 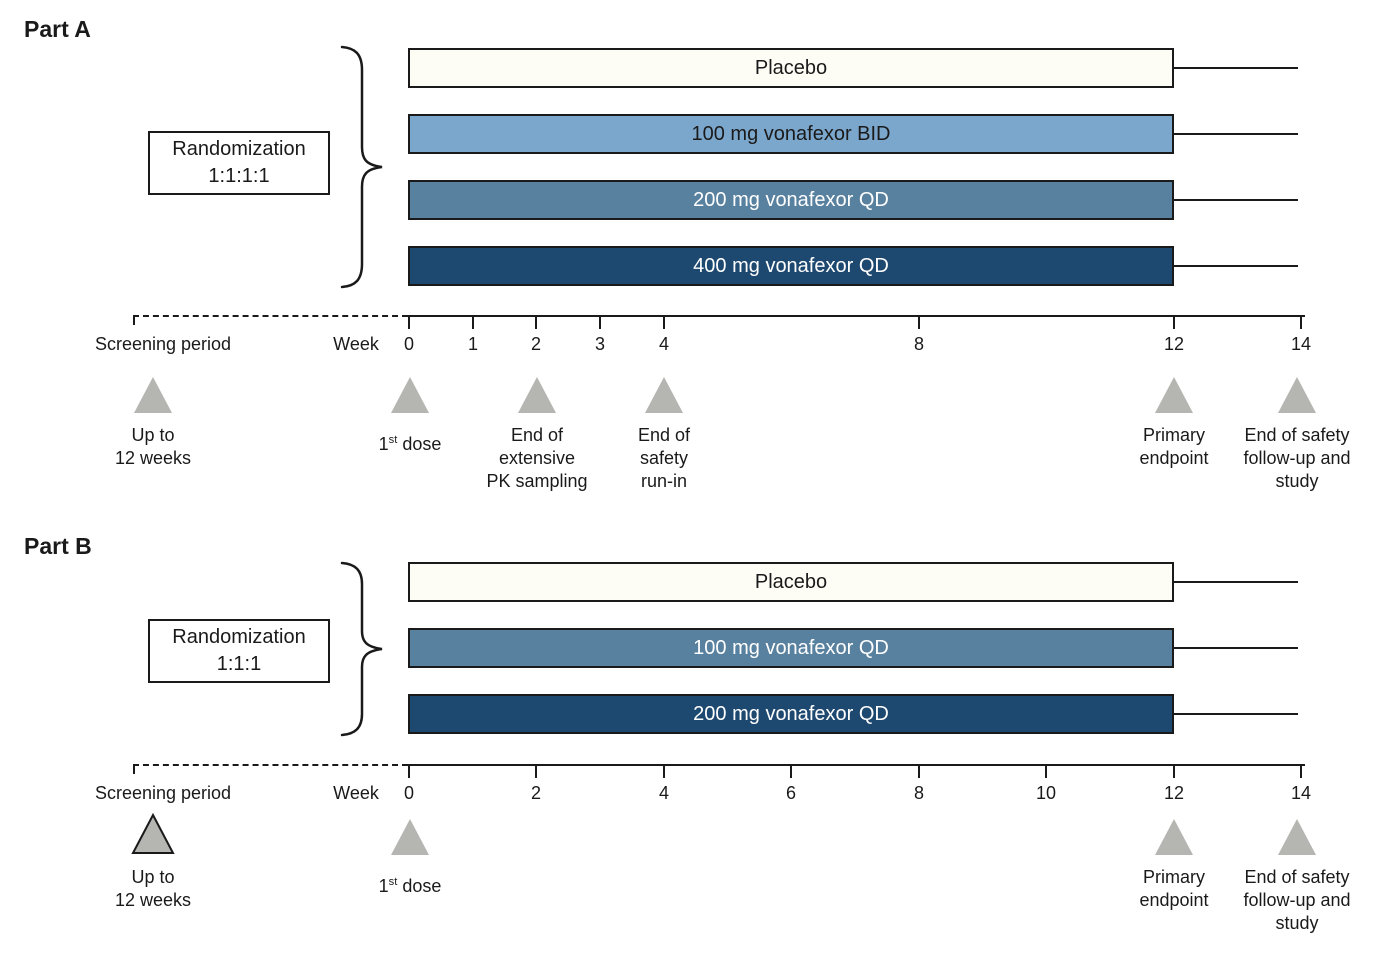 I want to click on part-b-randomization-box: Randomization 1:1:1, so click(x=239, y=651).